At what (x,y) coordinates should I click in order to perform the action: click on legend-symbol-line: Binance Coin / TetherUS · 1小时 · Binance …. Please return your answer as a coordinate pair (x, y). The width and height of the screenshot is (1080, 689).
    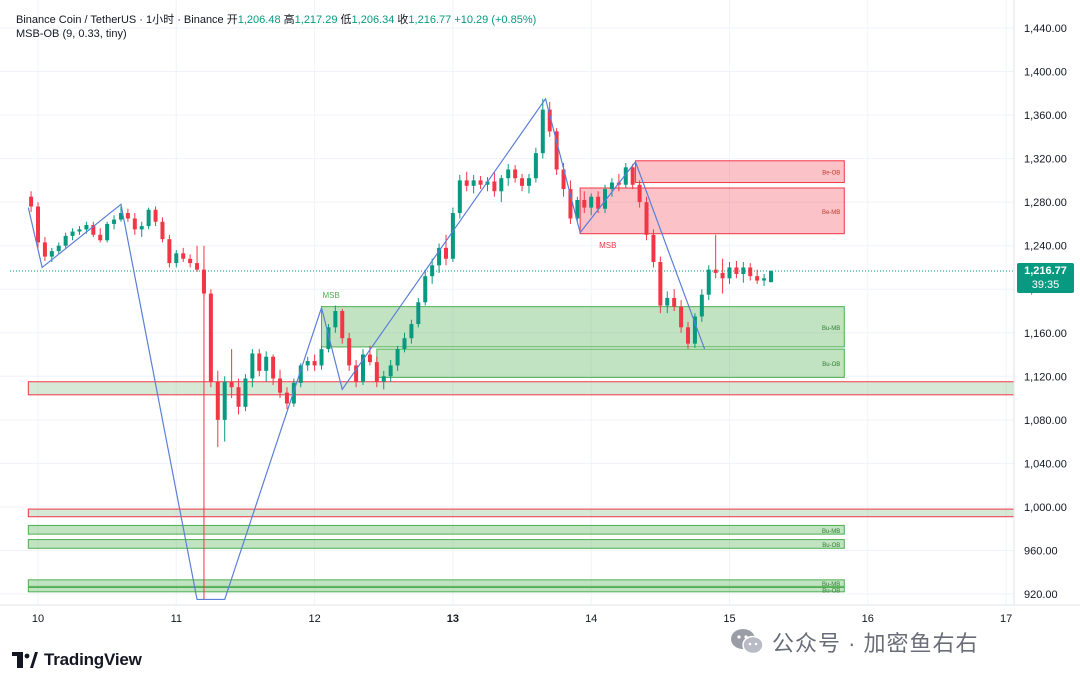
    Looking at the image, I should click on (276, 19).